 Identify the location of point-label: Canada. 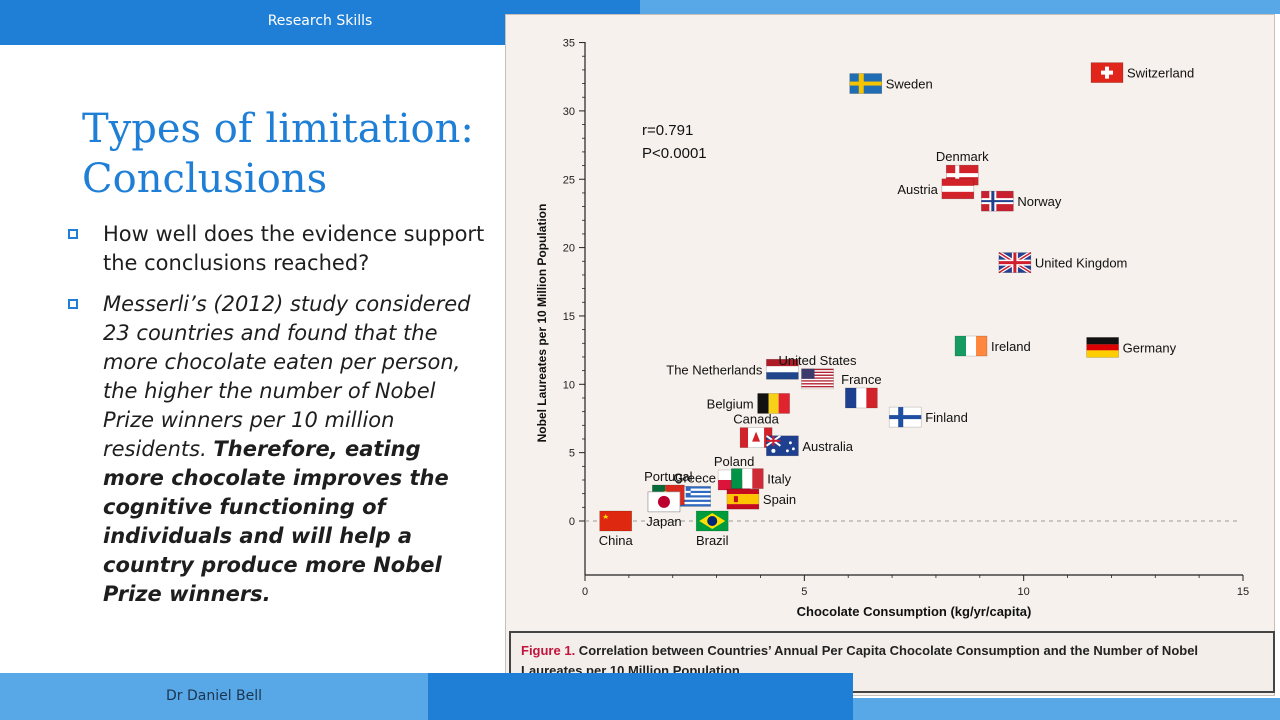
(756, 419).